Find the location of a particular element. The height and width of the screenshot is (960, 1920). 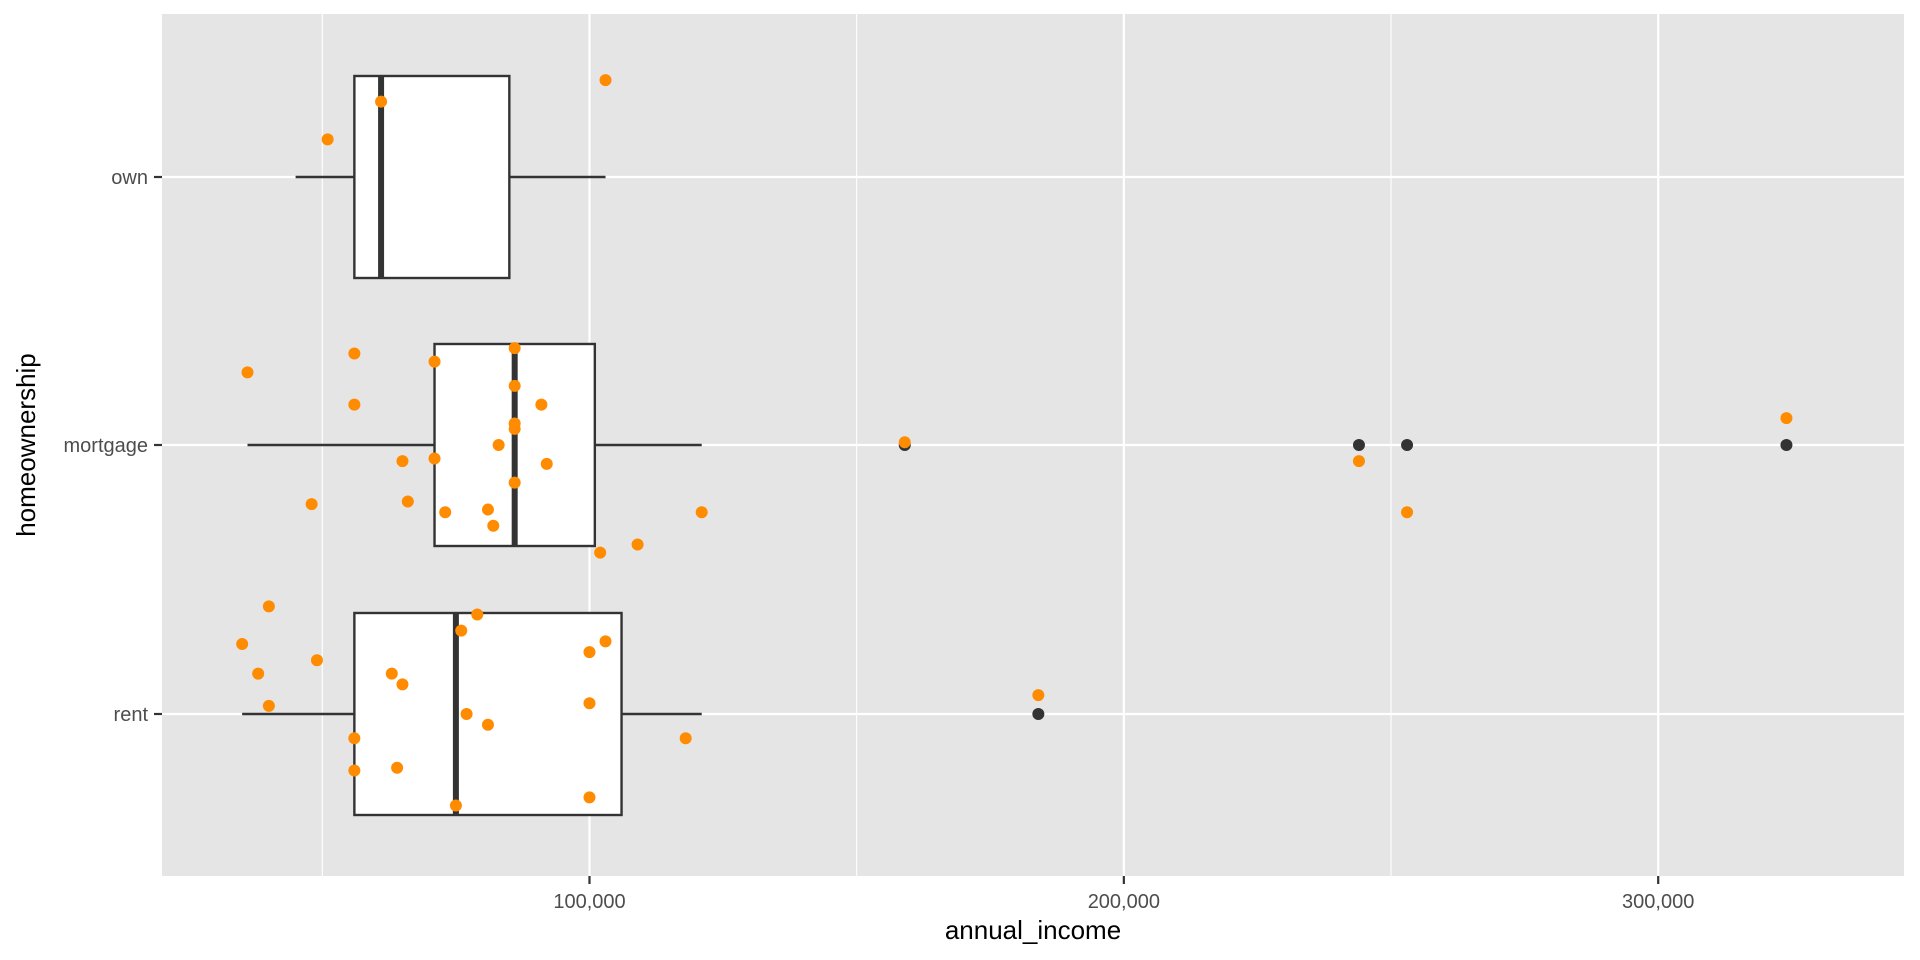

x-tick-label: 300,000 is located at coordinates (1658, 902).